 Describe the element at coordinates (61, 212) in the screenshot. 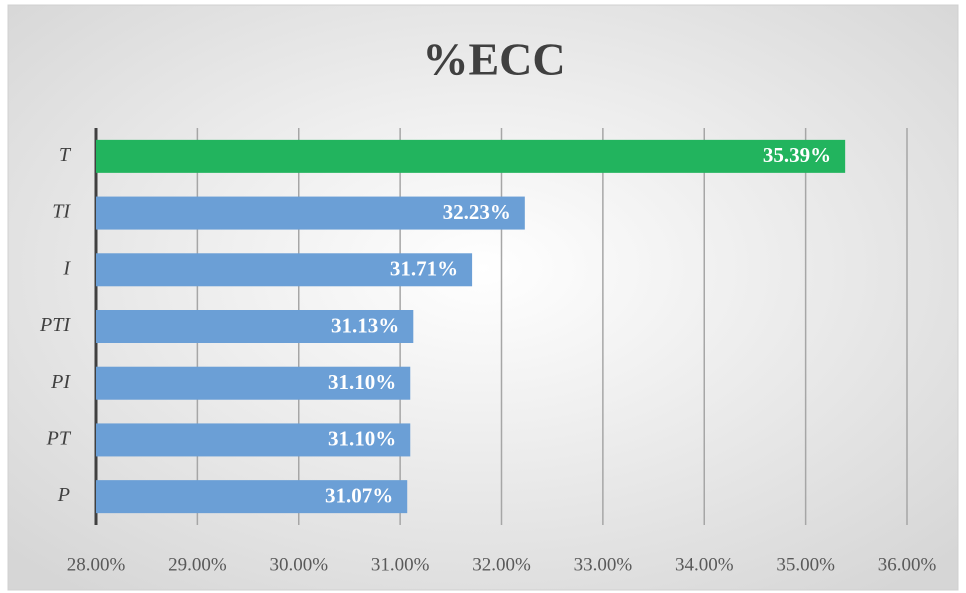

I see `y-tick-label: TI` at that location.